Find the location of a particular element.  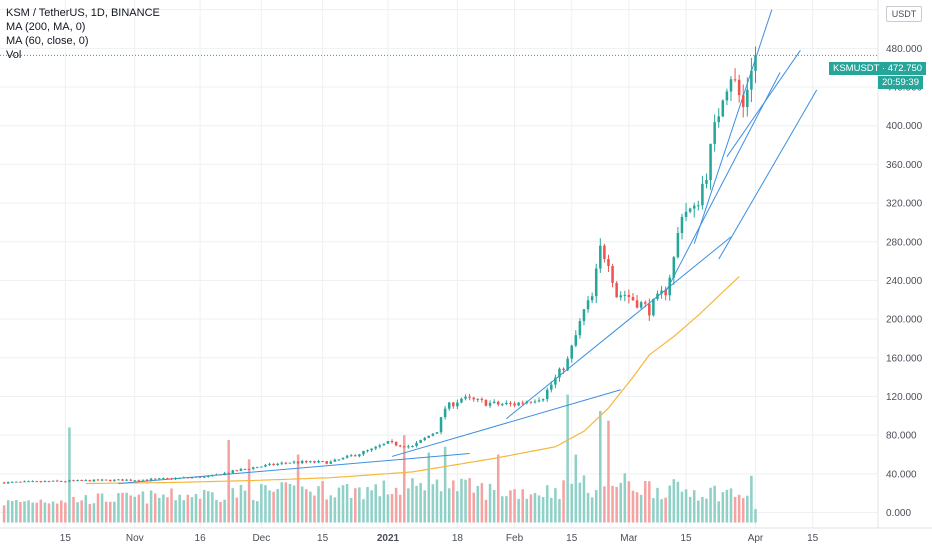

time-axis: 15 Nov 16 Dec 15 2021 18 Feb 15 Mar 15 Apr 15 is located at coordinates (439, 538).